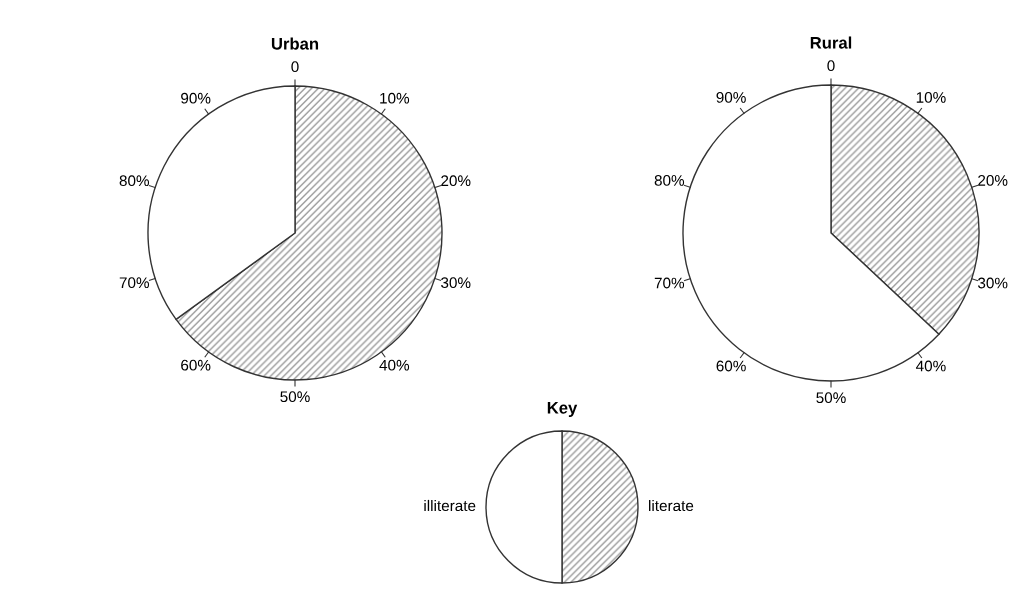 The height and width of the screenshot is (590, 1032). Describe the element at coordinates (450, 505) in the screenshot. I see `slice-label: illiterate` at that location.